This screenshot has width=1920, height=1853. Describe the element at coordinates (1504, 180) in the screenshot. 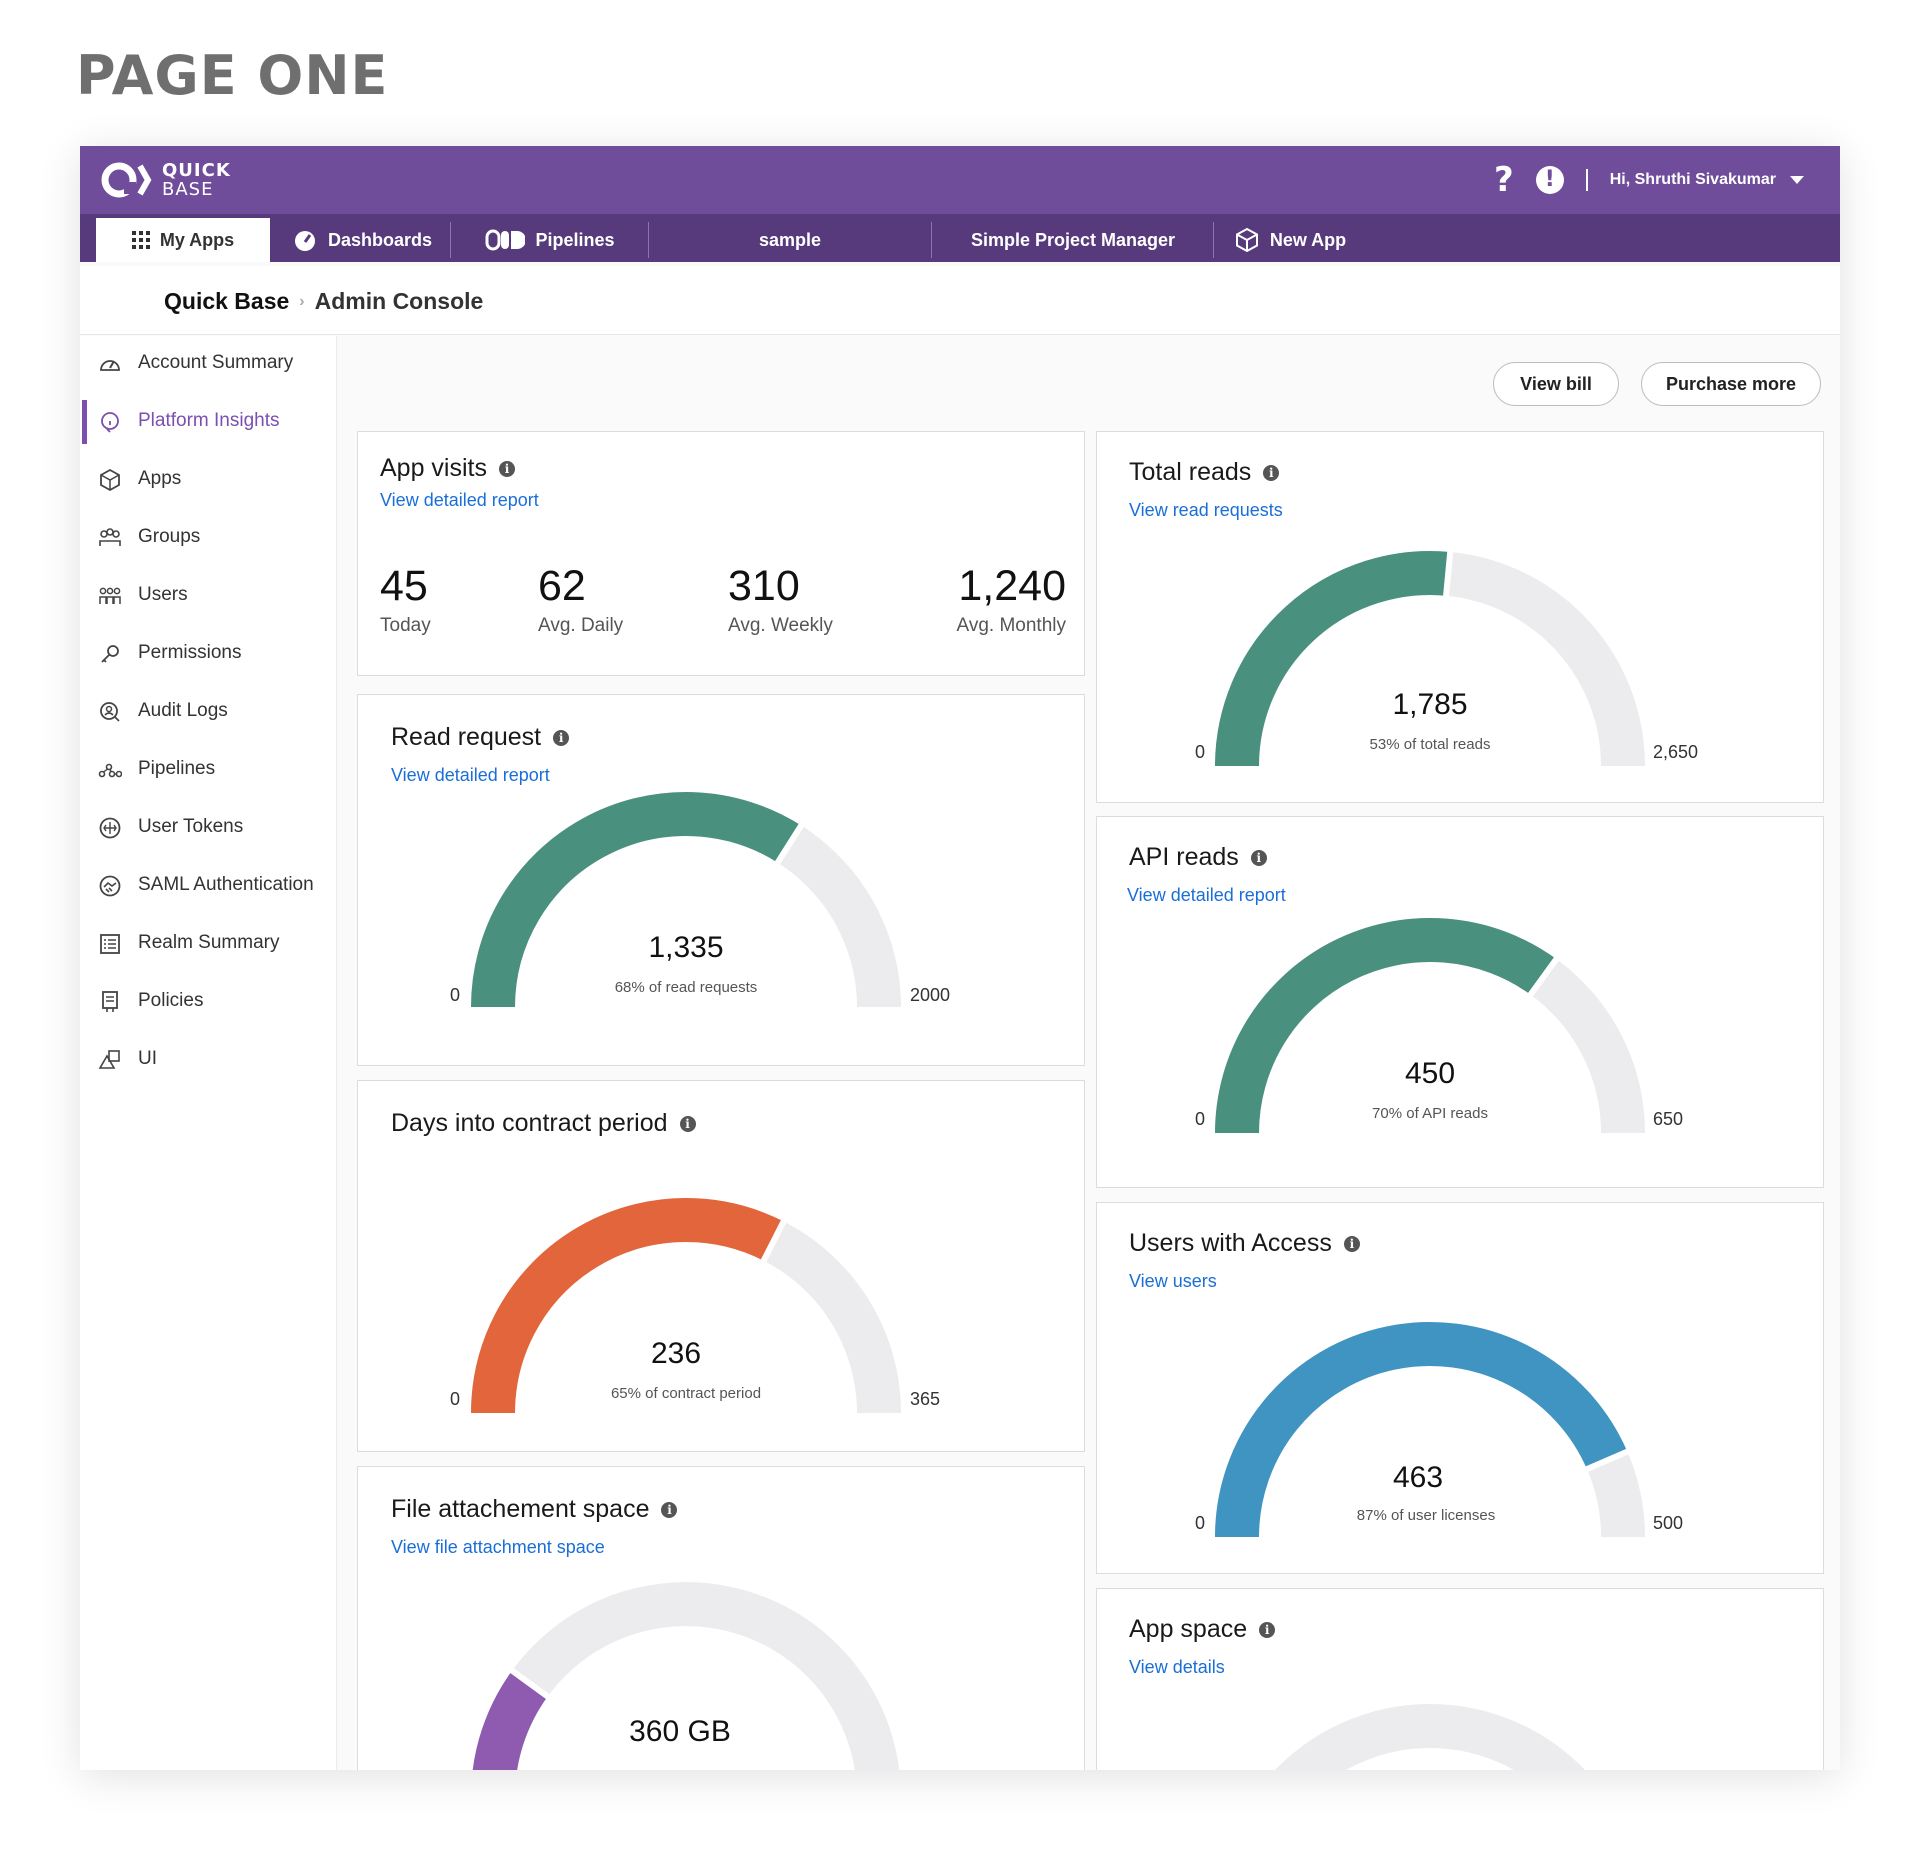

I see `question-icon: ?` at that location.